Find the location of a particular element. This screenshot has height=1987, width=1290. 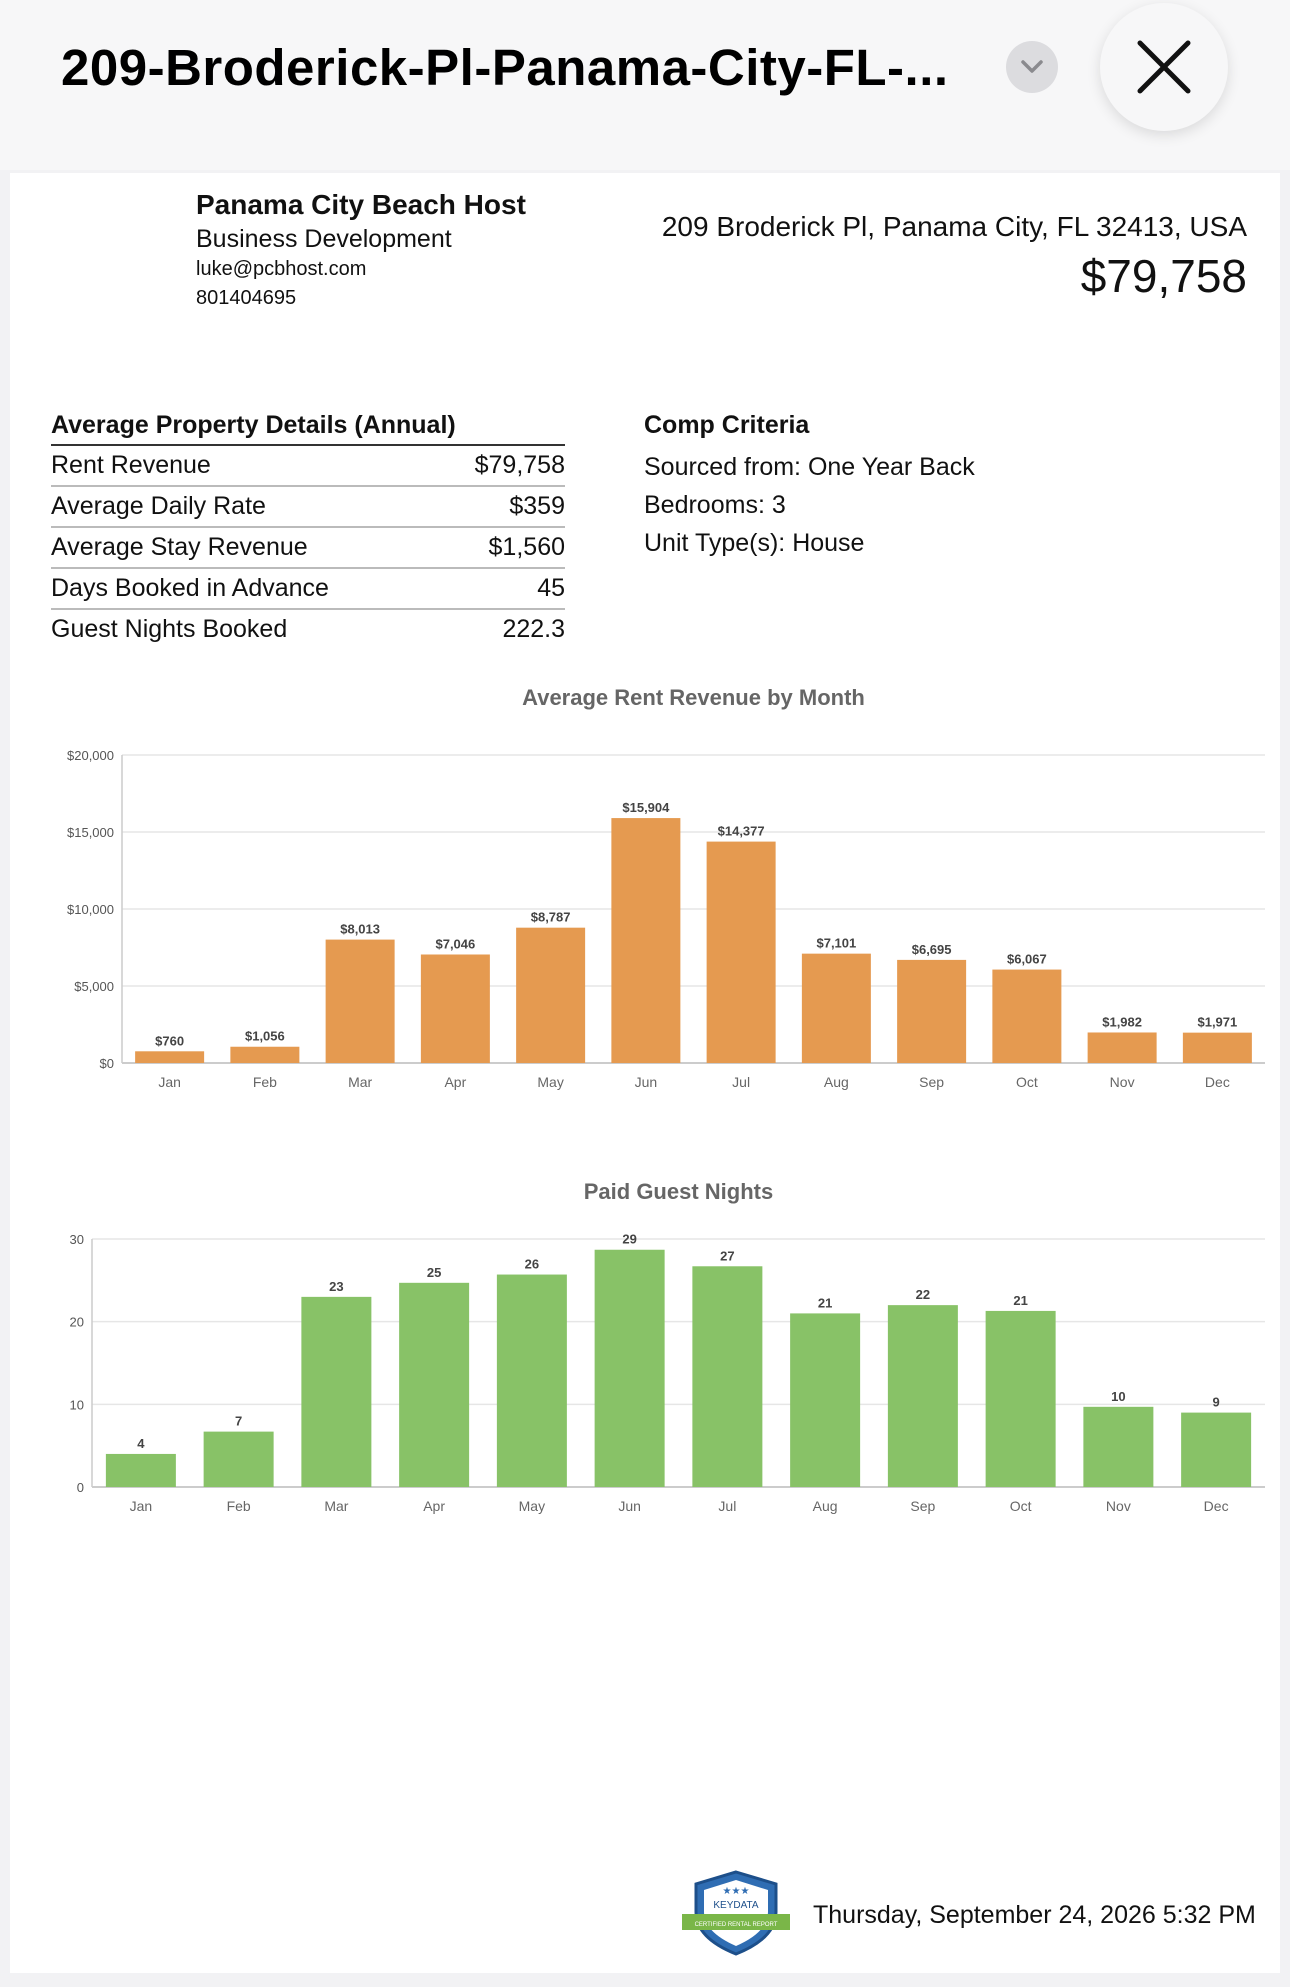

details-label: Average Daily Rate is located at coordinates (158, 506).